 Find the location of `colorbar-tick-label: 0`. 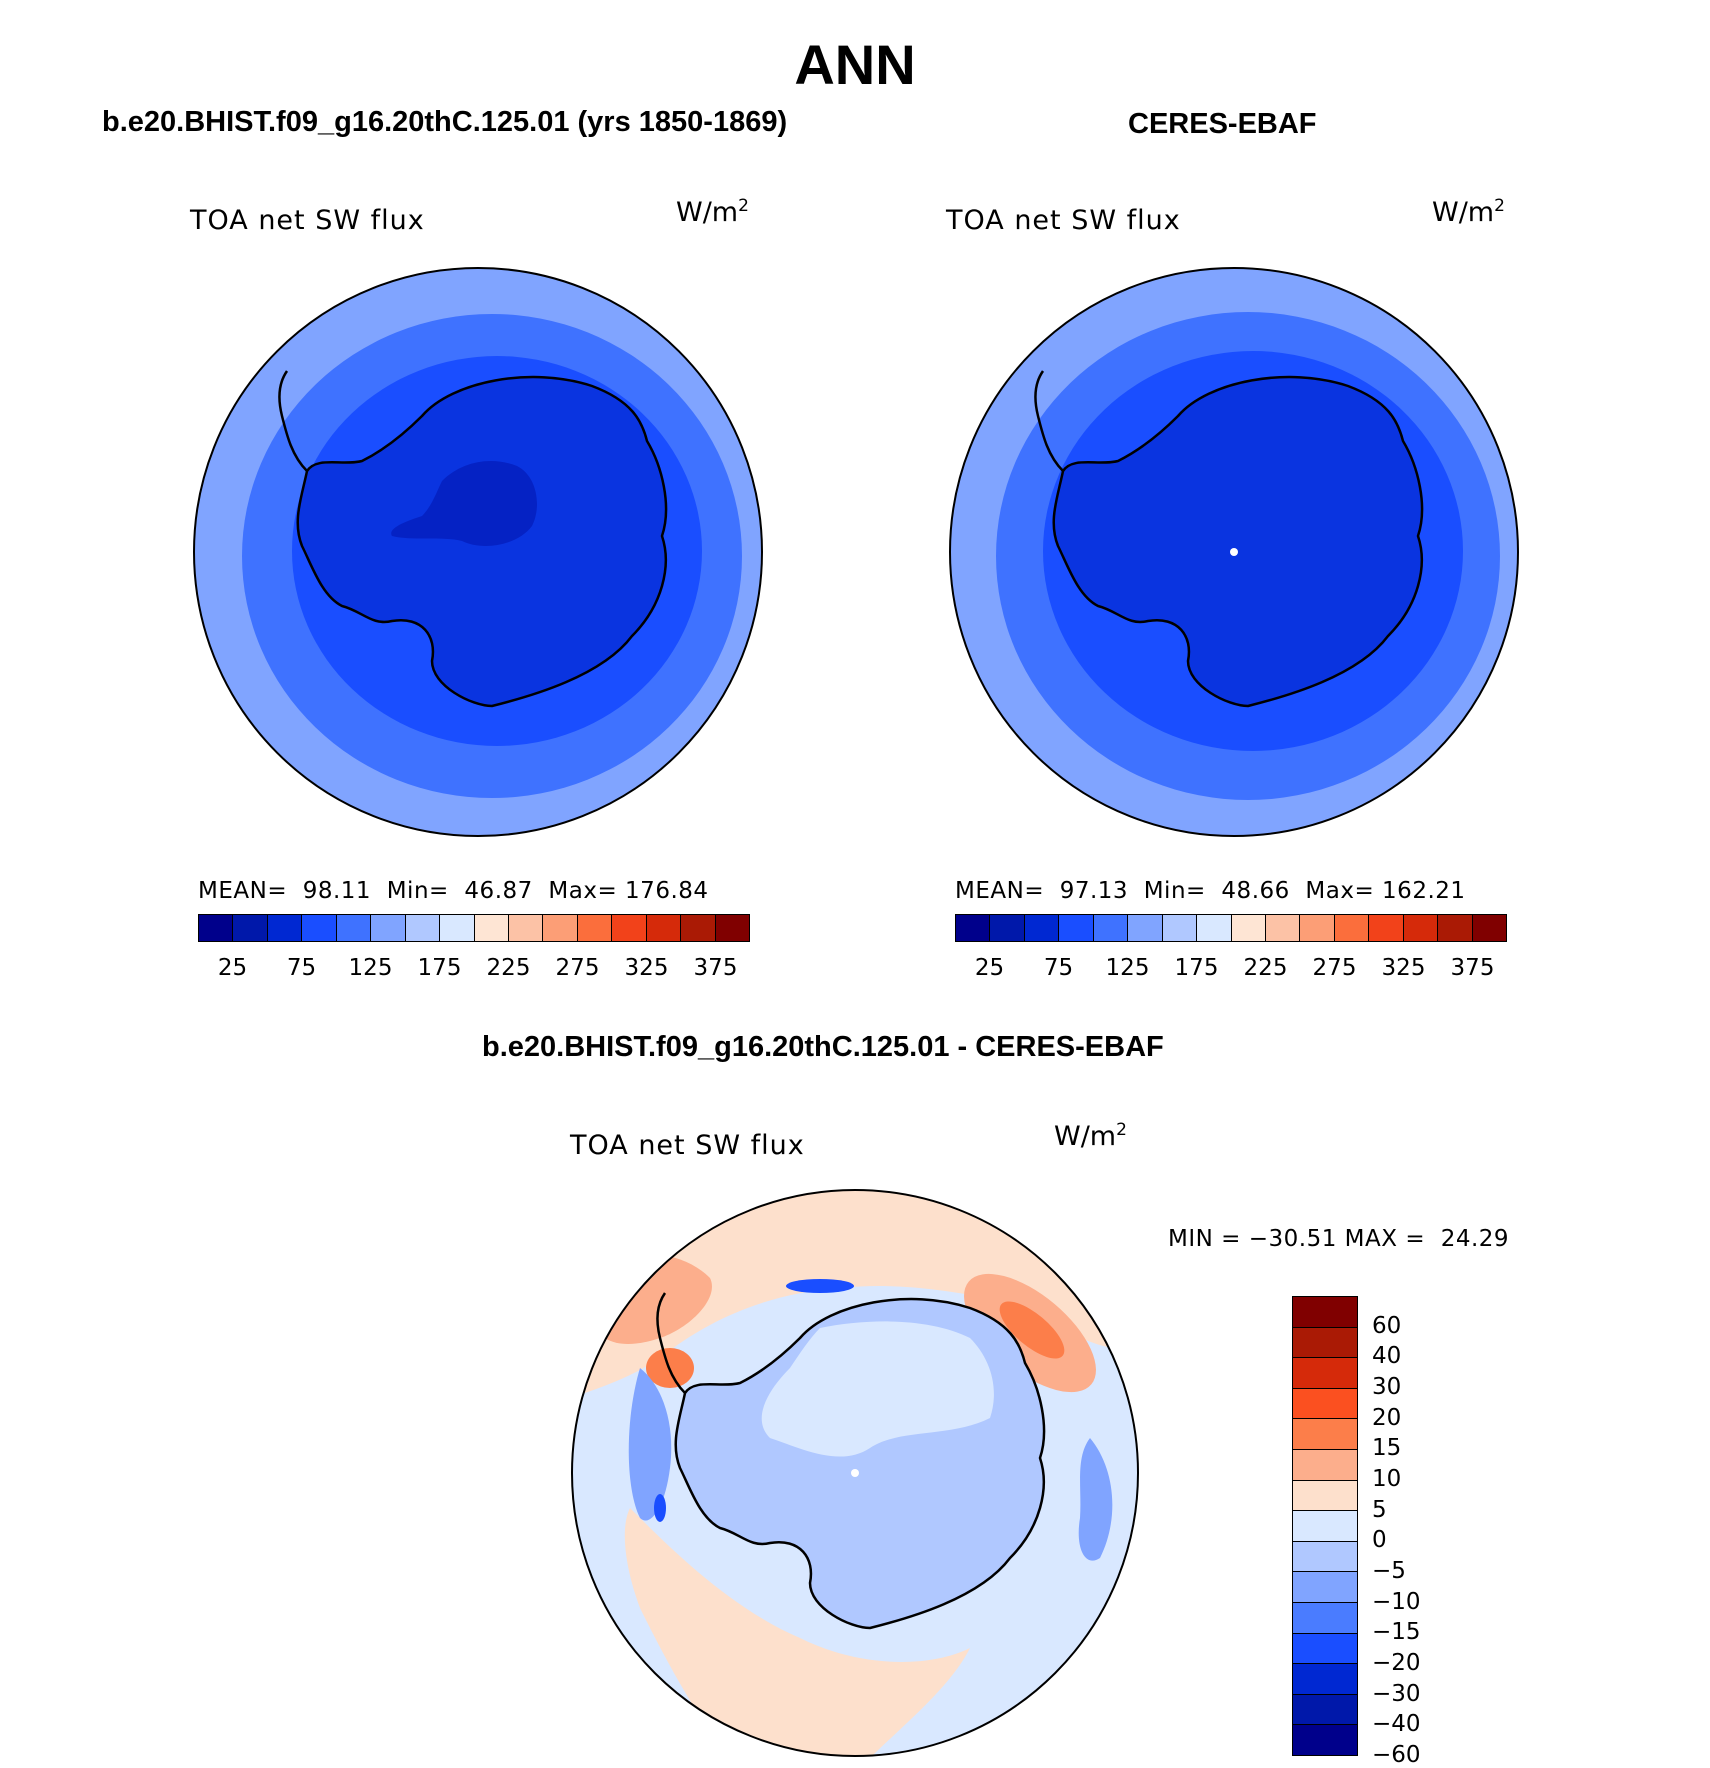

colorbar-tick-label: 0 is located at coordinates (1379, 1540).